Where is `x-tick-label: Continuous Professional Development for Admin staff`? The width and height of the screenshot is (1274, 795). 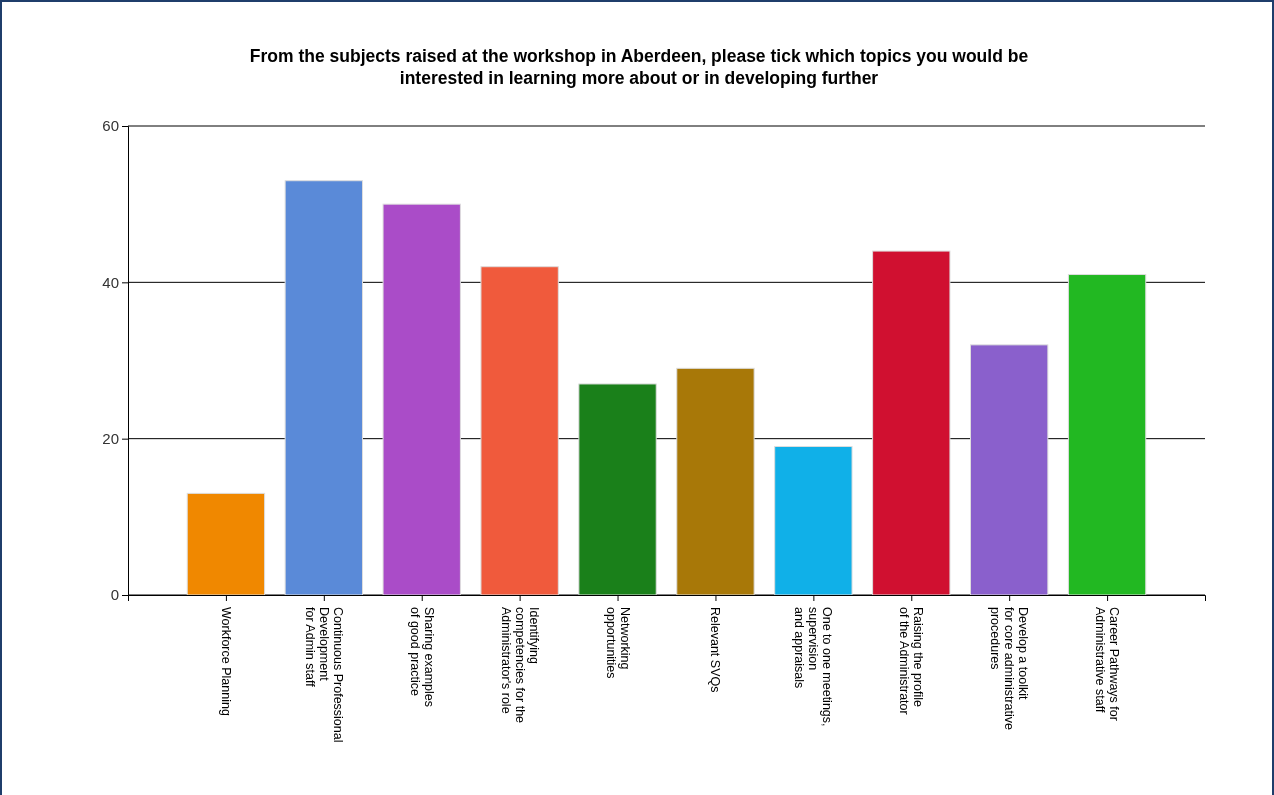
x-tick-label: Continuous Professional Development for Admin staff is located at coordinates (323, 675).